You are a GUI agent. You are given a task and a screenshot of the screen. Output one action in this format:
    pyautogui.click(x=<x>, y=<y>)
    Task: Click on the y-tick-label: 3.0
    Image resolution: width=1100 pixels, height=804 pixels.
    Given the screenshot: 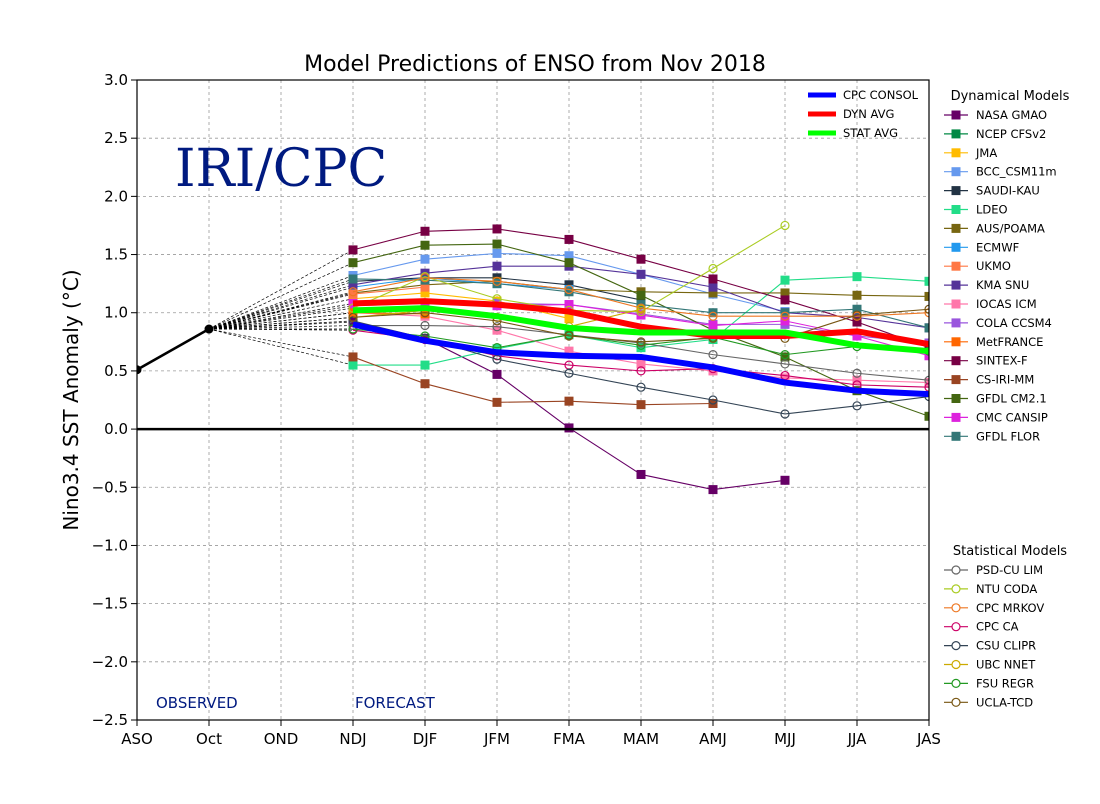 What is the action you would take?
    pyautogui.click(x=116, y=80)
    